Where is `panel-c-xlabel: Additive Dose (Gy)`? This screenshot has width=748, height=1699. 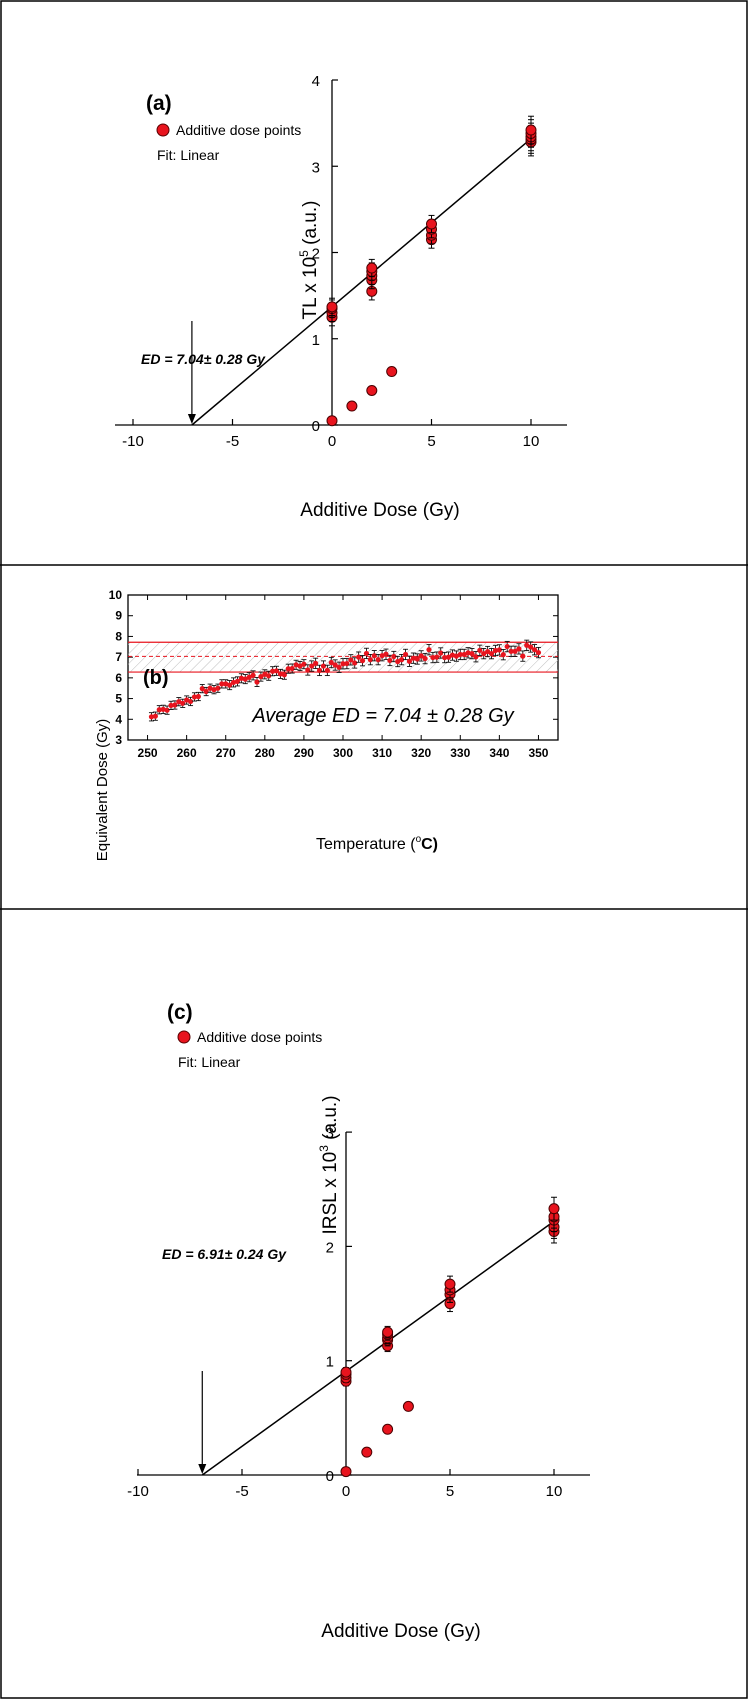 panel-c-xlabel: Additive Dose (Gy) is located at coordinates (400, 1631).